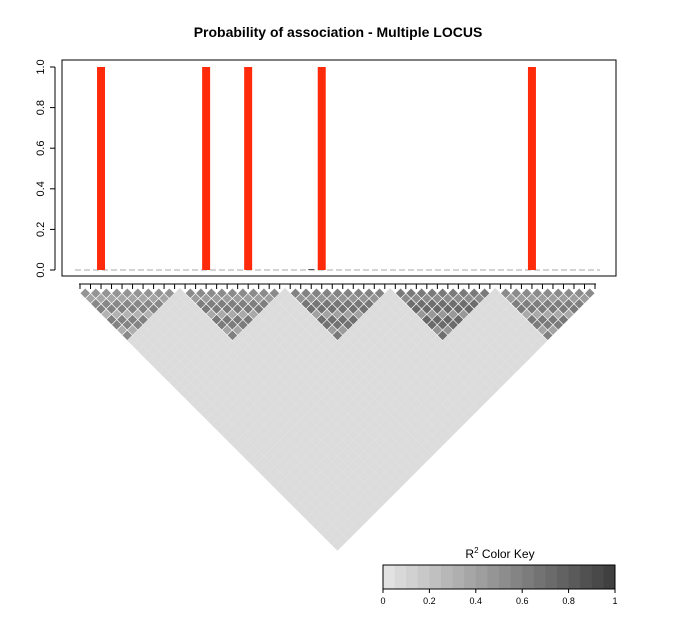 The height and width of the screenshot is (624, 676). Describe the element at coordinates (337, 286) in the screenshot. I see `snp-position-axis` at that location.